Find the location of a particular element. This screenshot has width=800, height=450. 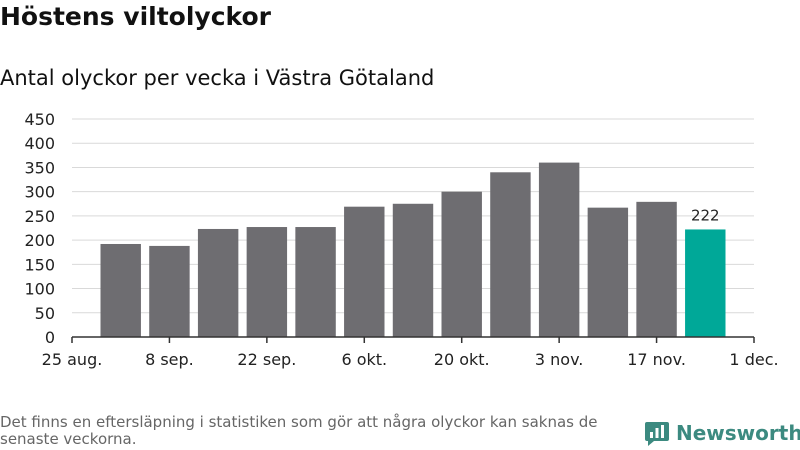

y-tick-label: 400 is located at coordinates (39, 143).